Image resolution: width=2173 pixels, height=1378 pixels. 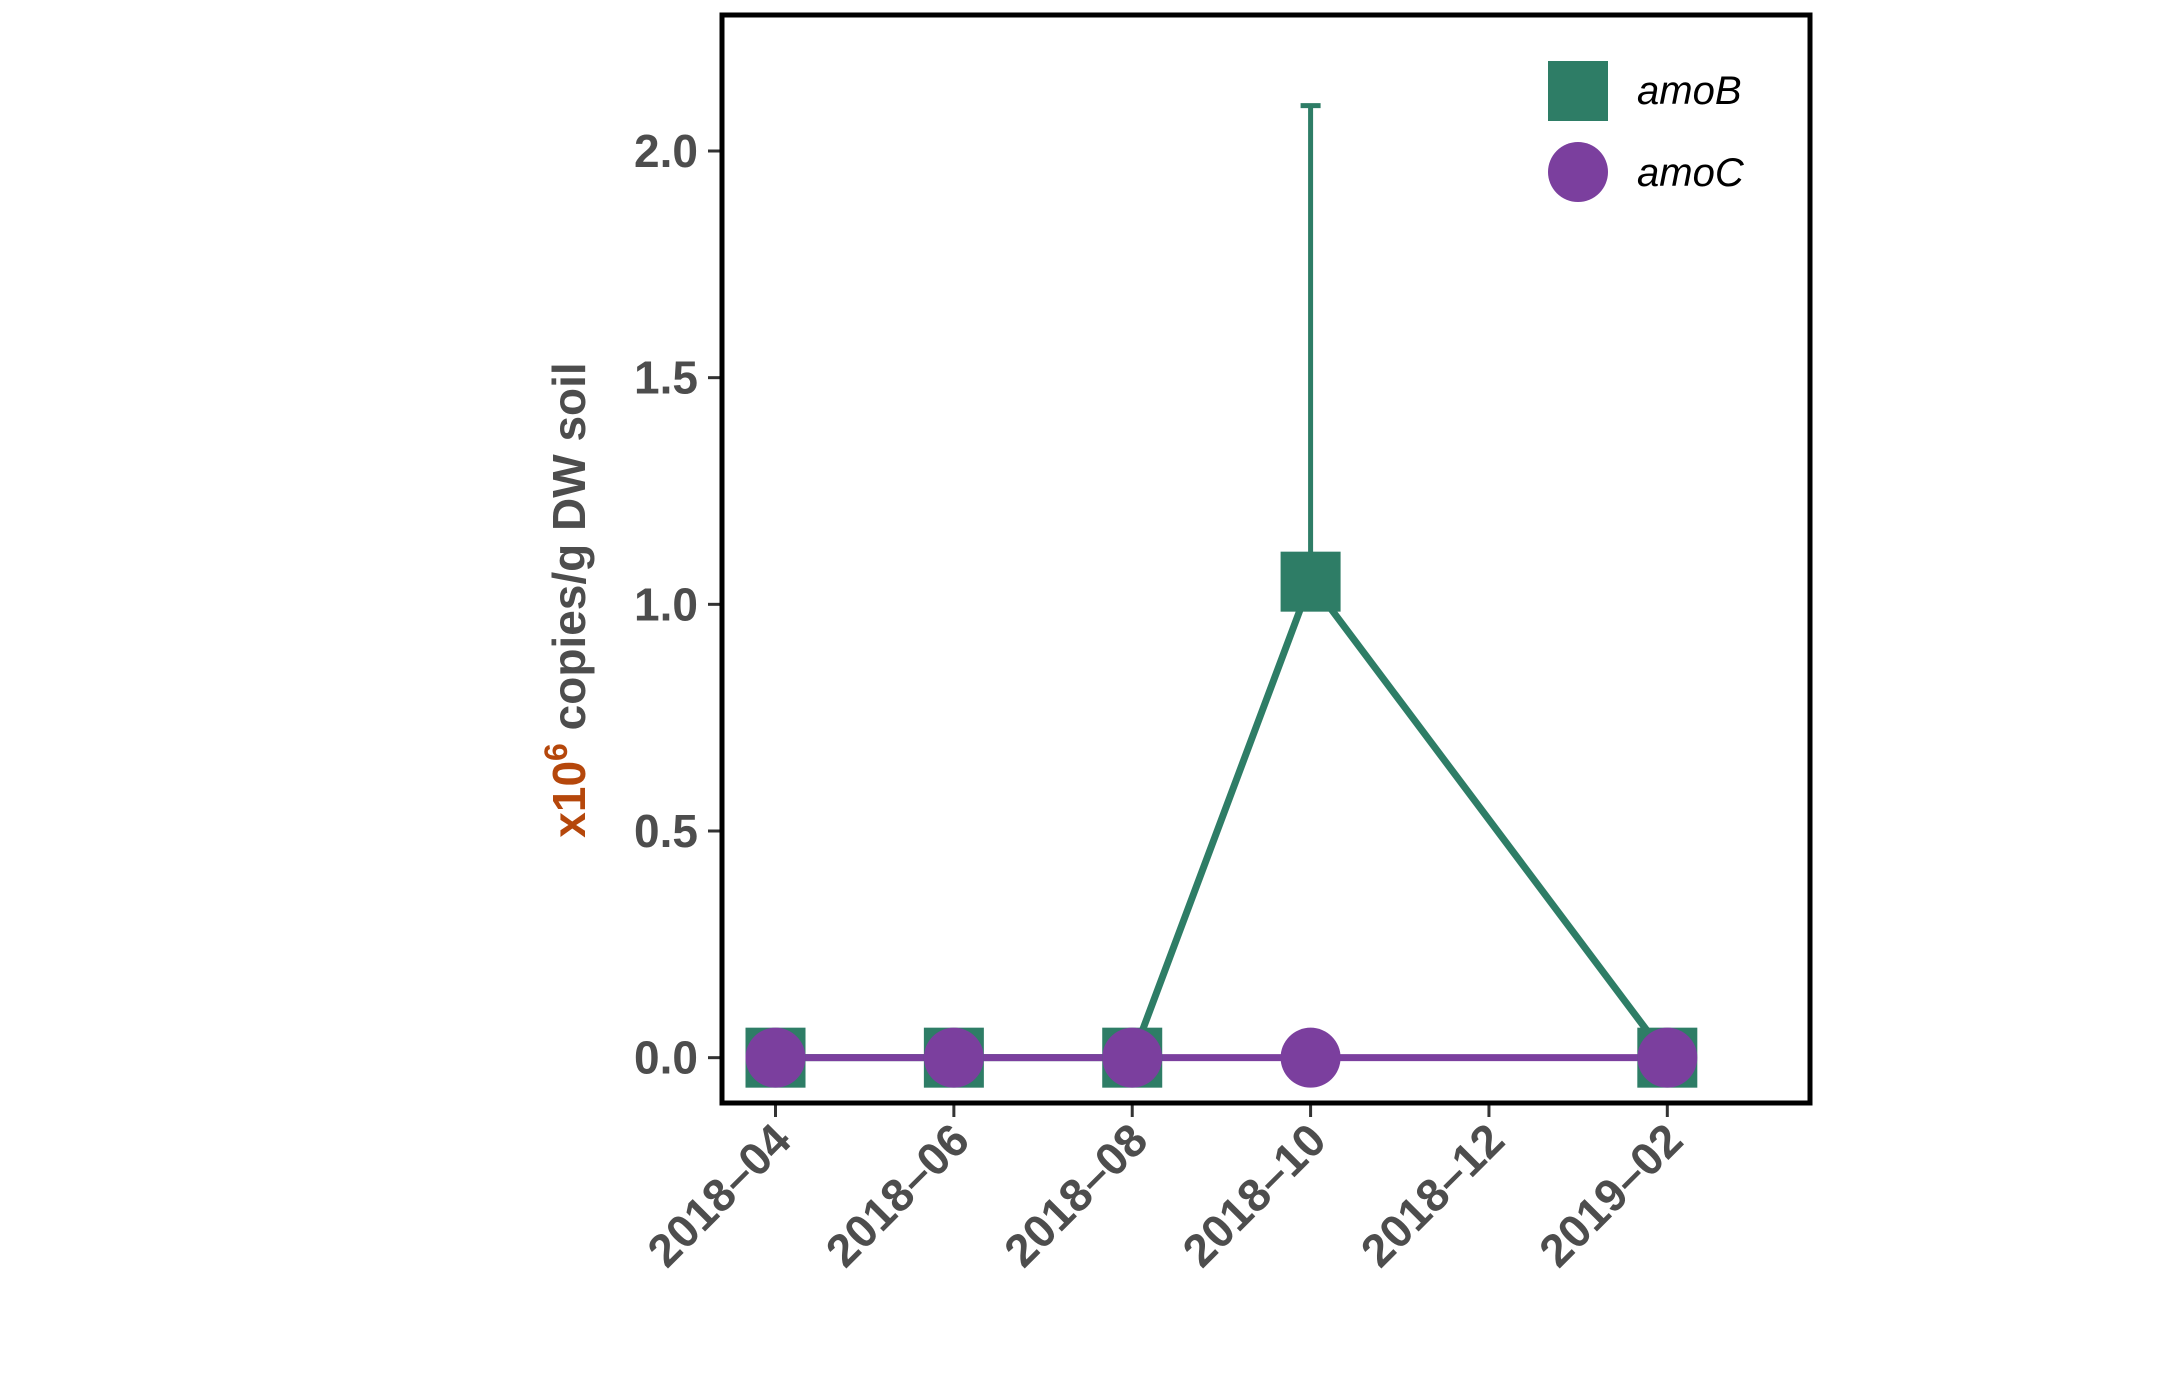 I want to click on y-axis-title: x106 copies/g DW soil, so click(x=566, y=599).